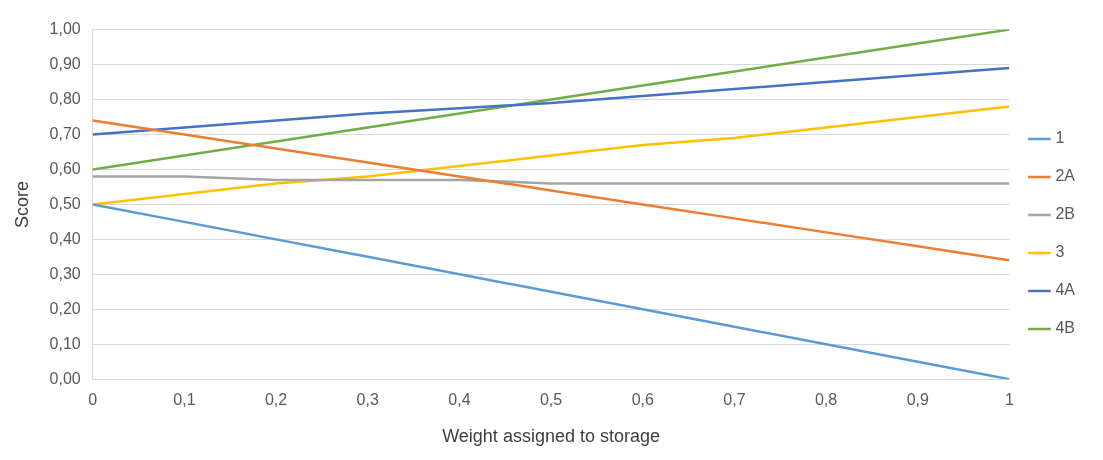 The width and height of the screenshot is (1103, 460). I want to click on y-tick-label: 0,30, so click(65, 273).